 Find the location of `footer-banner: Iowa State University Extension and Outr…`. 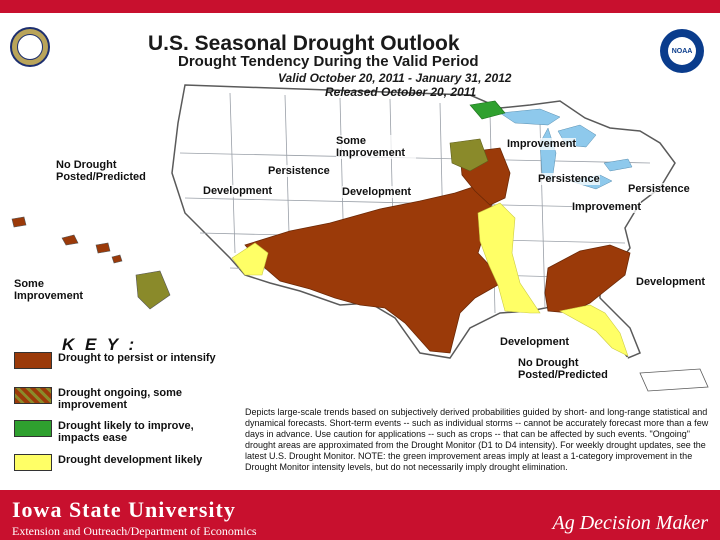

footer-banner: Iowa State University Extension and Outr… is located at coordinates (360, 515).